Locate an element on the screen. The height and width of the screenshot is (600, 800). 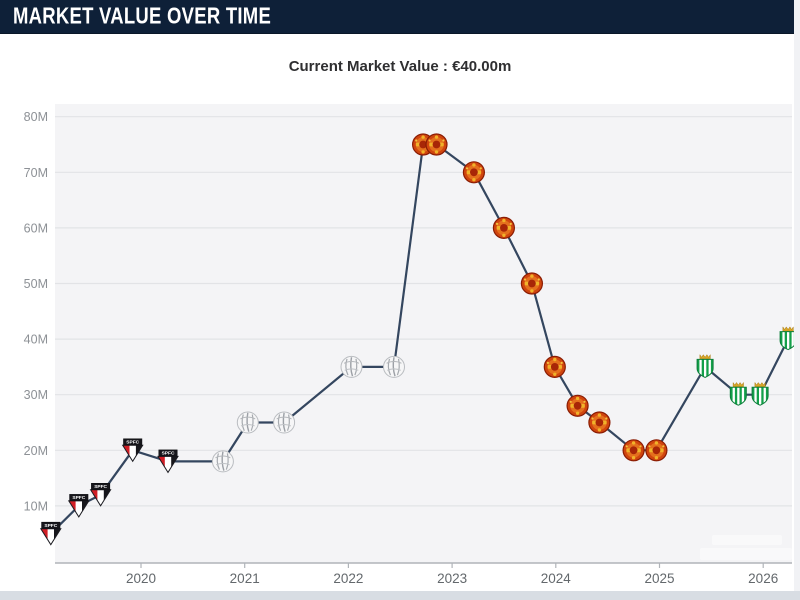
header-bar: MARKET VALUE OVER TIME is located at coordinates (397, 17).